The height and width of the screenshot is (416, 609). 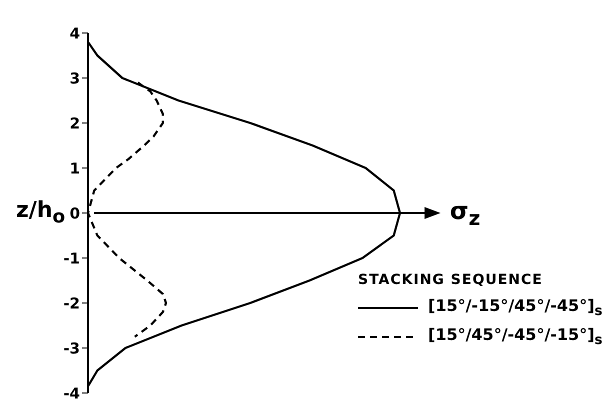 I want to click on y-tick-label: 2, so click(x=75, y=123).